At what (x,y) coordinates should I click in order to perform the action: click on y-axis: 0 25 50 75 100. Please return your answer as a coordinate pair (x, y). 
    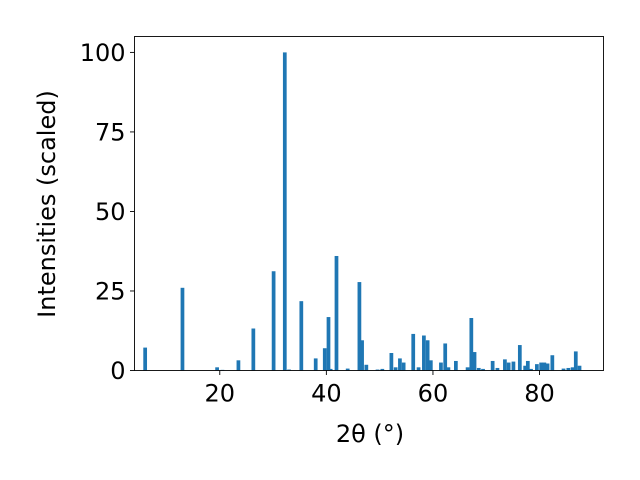
    Looking at the image, I should click on (107, 212).